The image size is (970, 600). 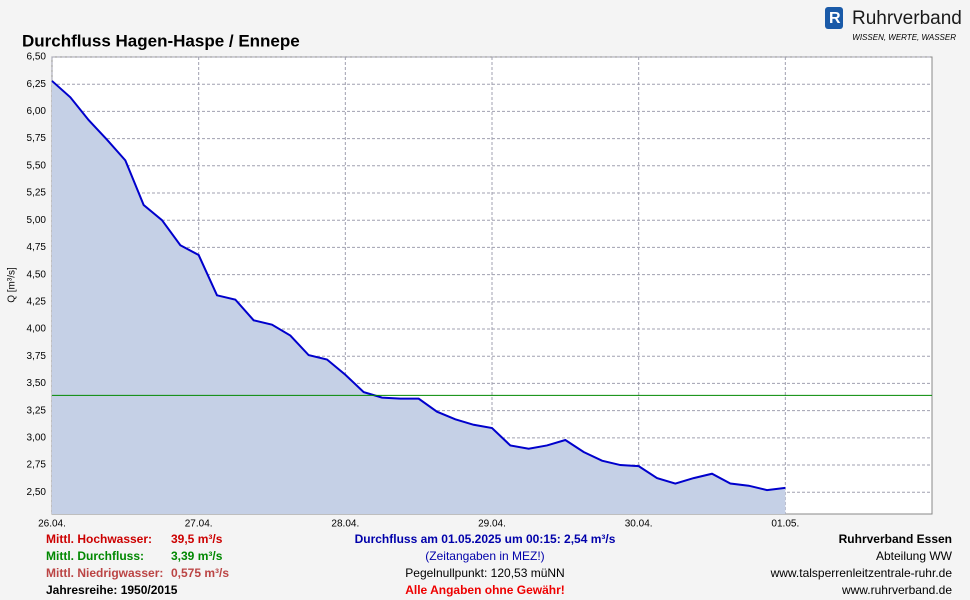 What do you see at coordinates (37, 410) in the screenshot?
I see `y-tick-label: 3,25` at bounding box center [37, 410].